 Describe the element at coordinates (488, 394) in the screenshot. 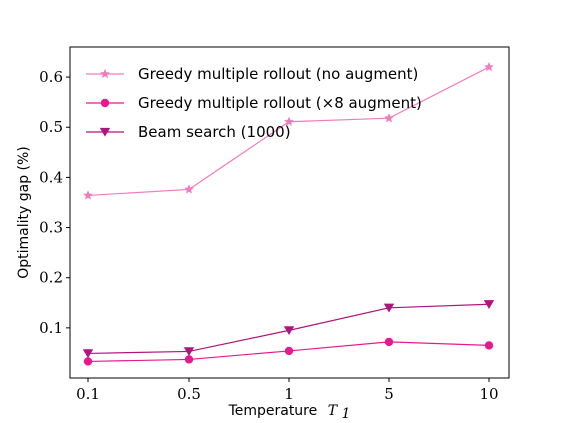

I see `x-tick-label: 10` at that location.